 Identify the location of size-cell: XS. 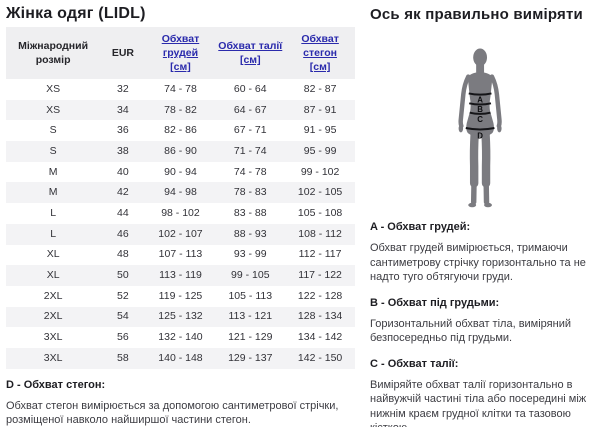
(53, 88).